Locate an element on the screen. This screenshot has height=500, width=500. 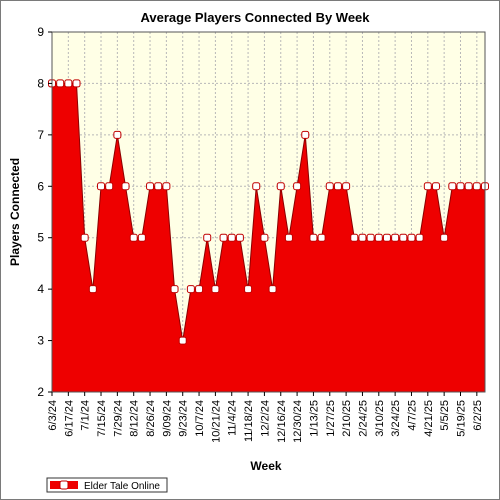
x-tick-label: 12/2/24 is located at coordinates (265, 418).